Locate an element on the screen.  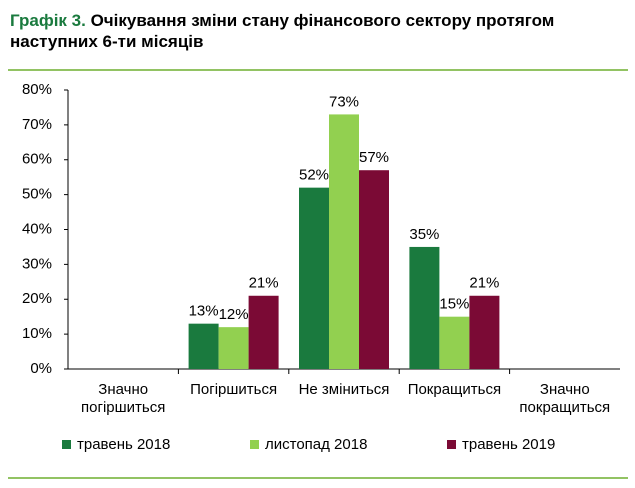
x-tick-label: Погіршиться is located at coordinates (234, 389).